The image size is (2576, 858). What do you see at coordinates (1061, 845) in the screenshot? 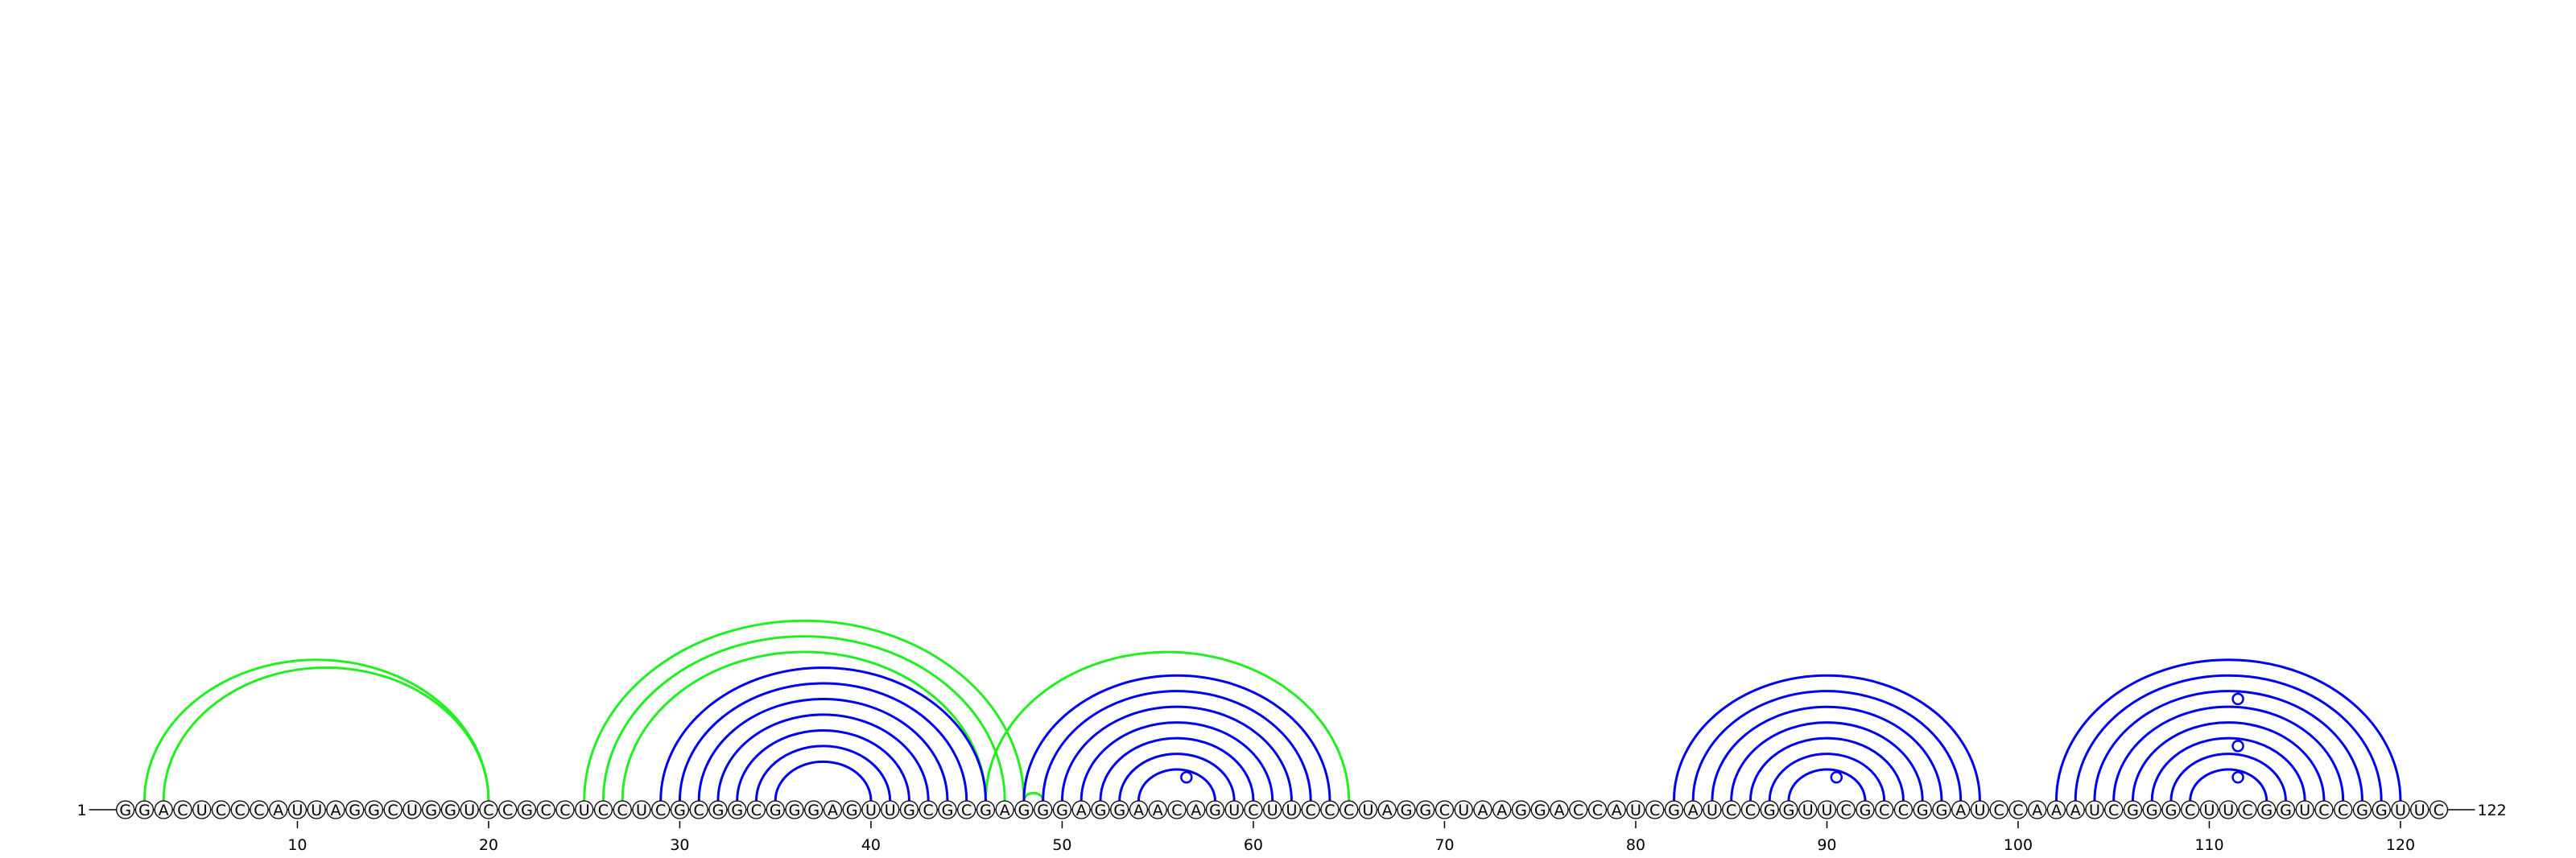
I see `tick-label: 50` at bounding box center [1061, 845].